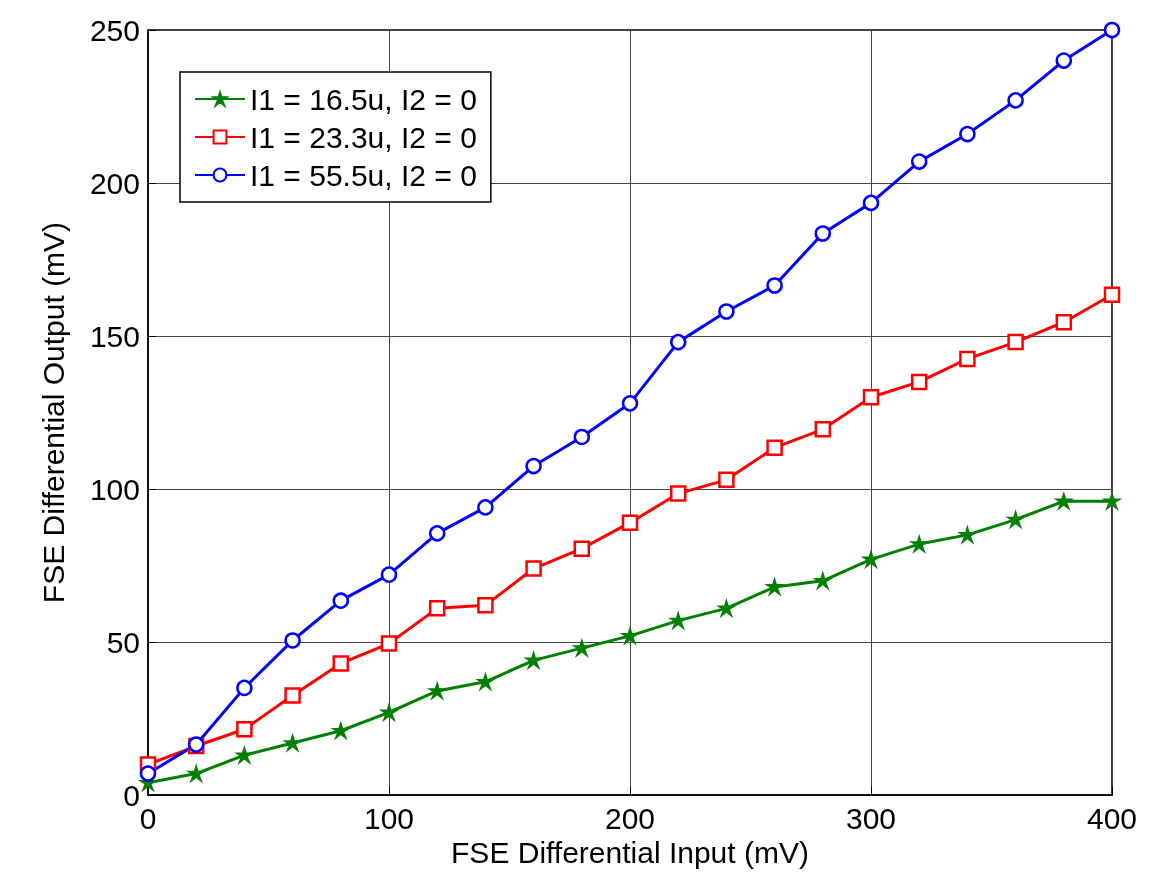  Describe the element at coordinates (363, 175) in the screenshot. I see `legend-label: I1 = 55.5u, I2 = 0` at that location.